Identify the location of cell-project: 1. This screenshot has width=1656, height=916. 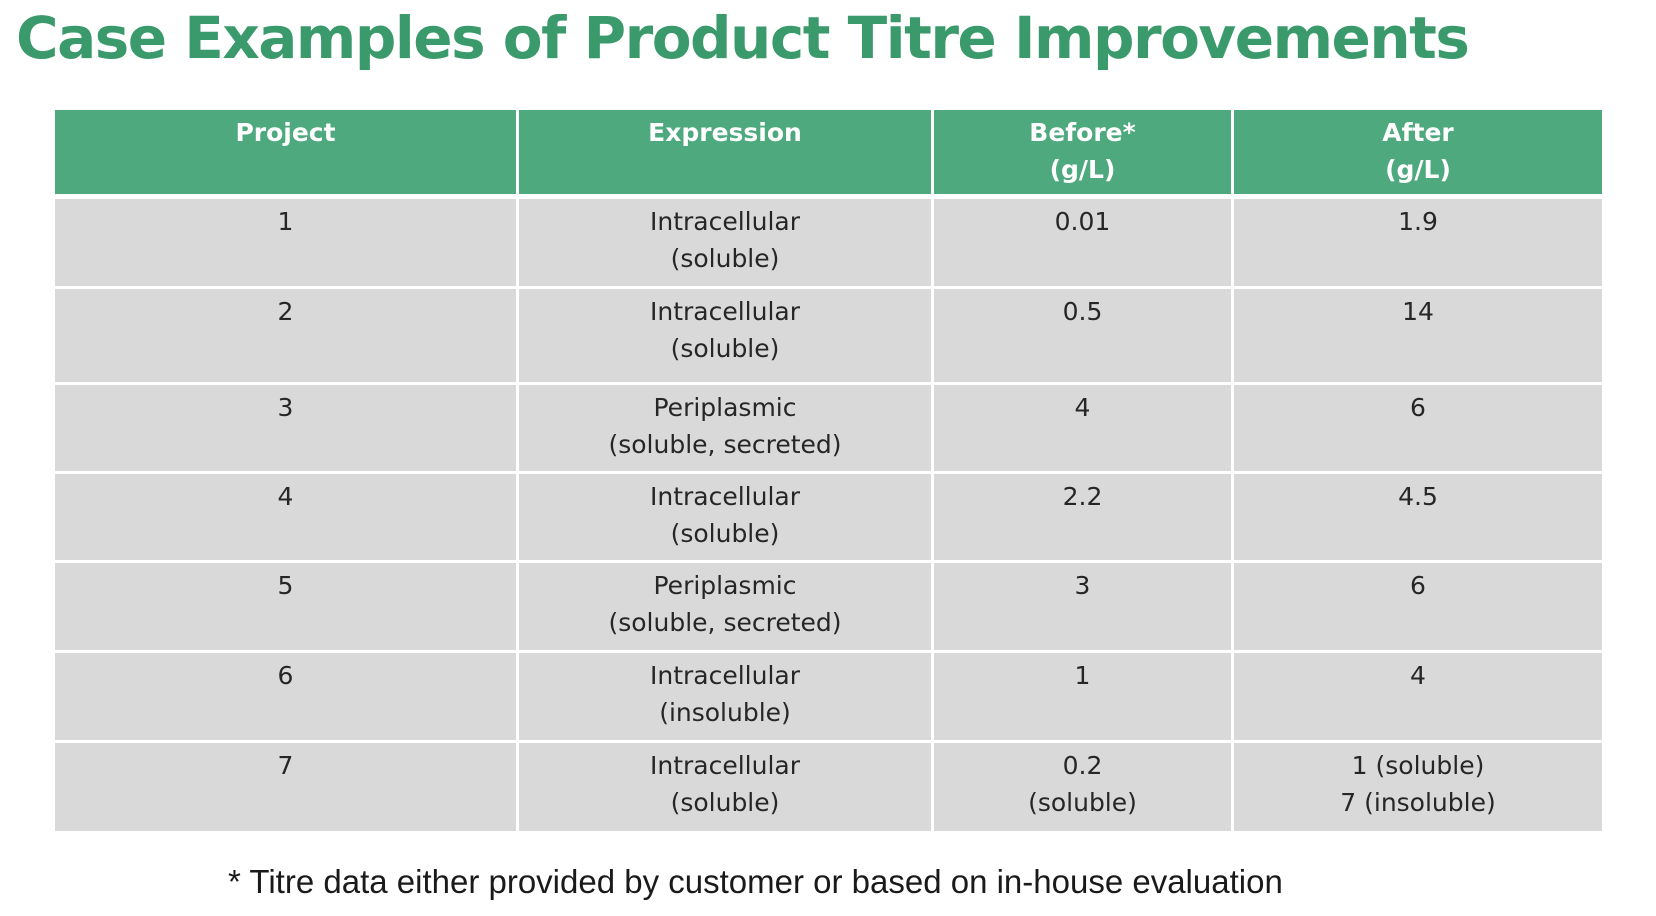
(285, 244).